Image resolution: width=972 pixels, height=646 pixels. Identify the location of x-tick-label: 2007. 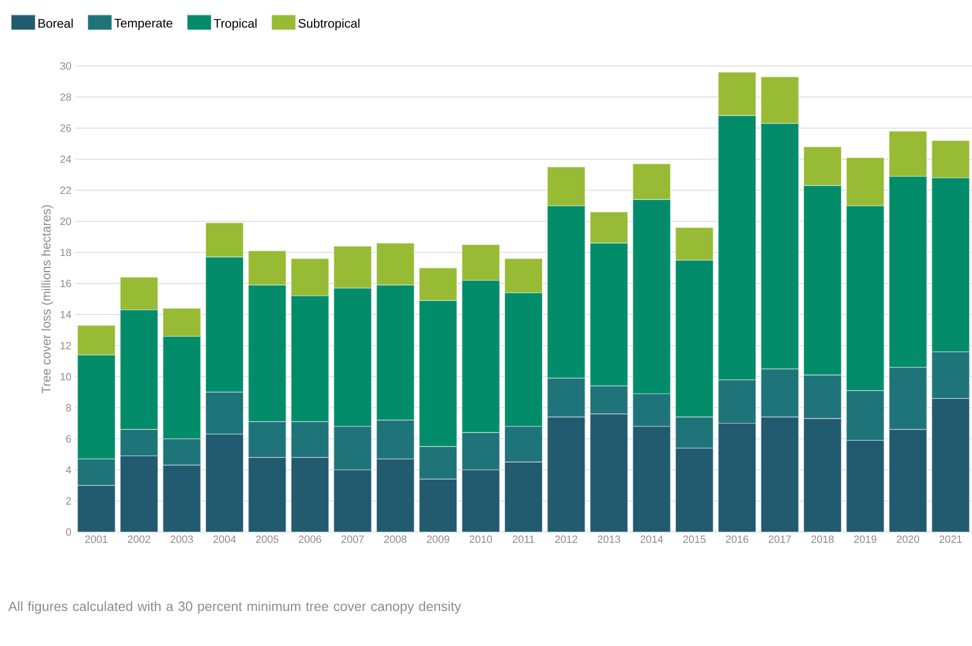
(353, 539).